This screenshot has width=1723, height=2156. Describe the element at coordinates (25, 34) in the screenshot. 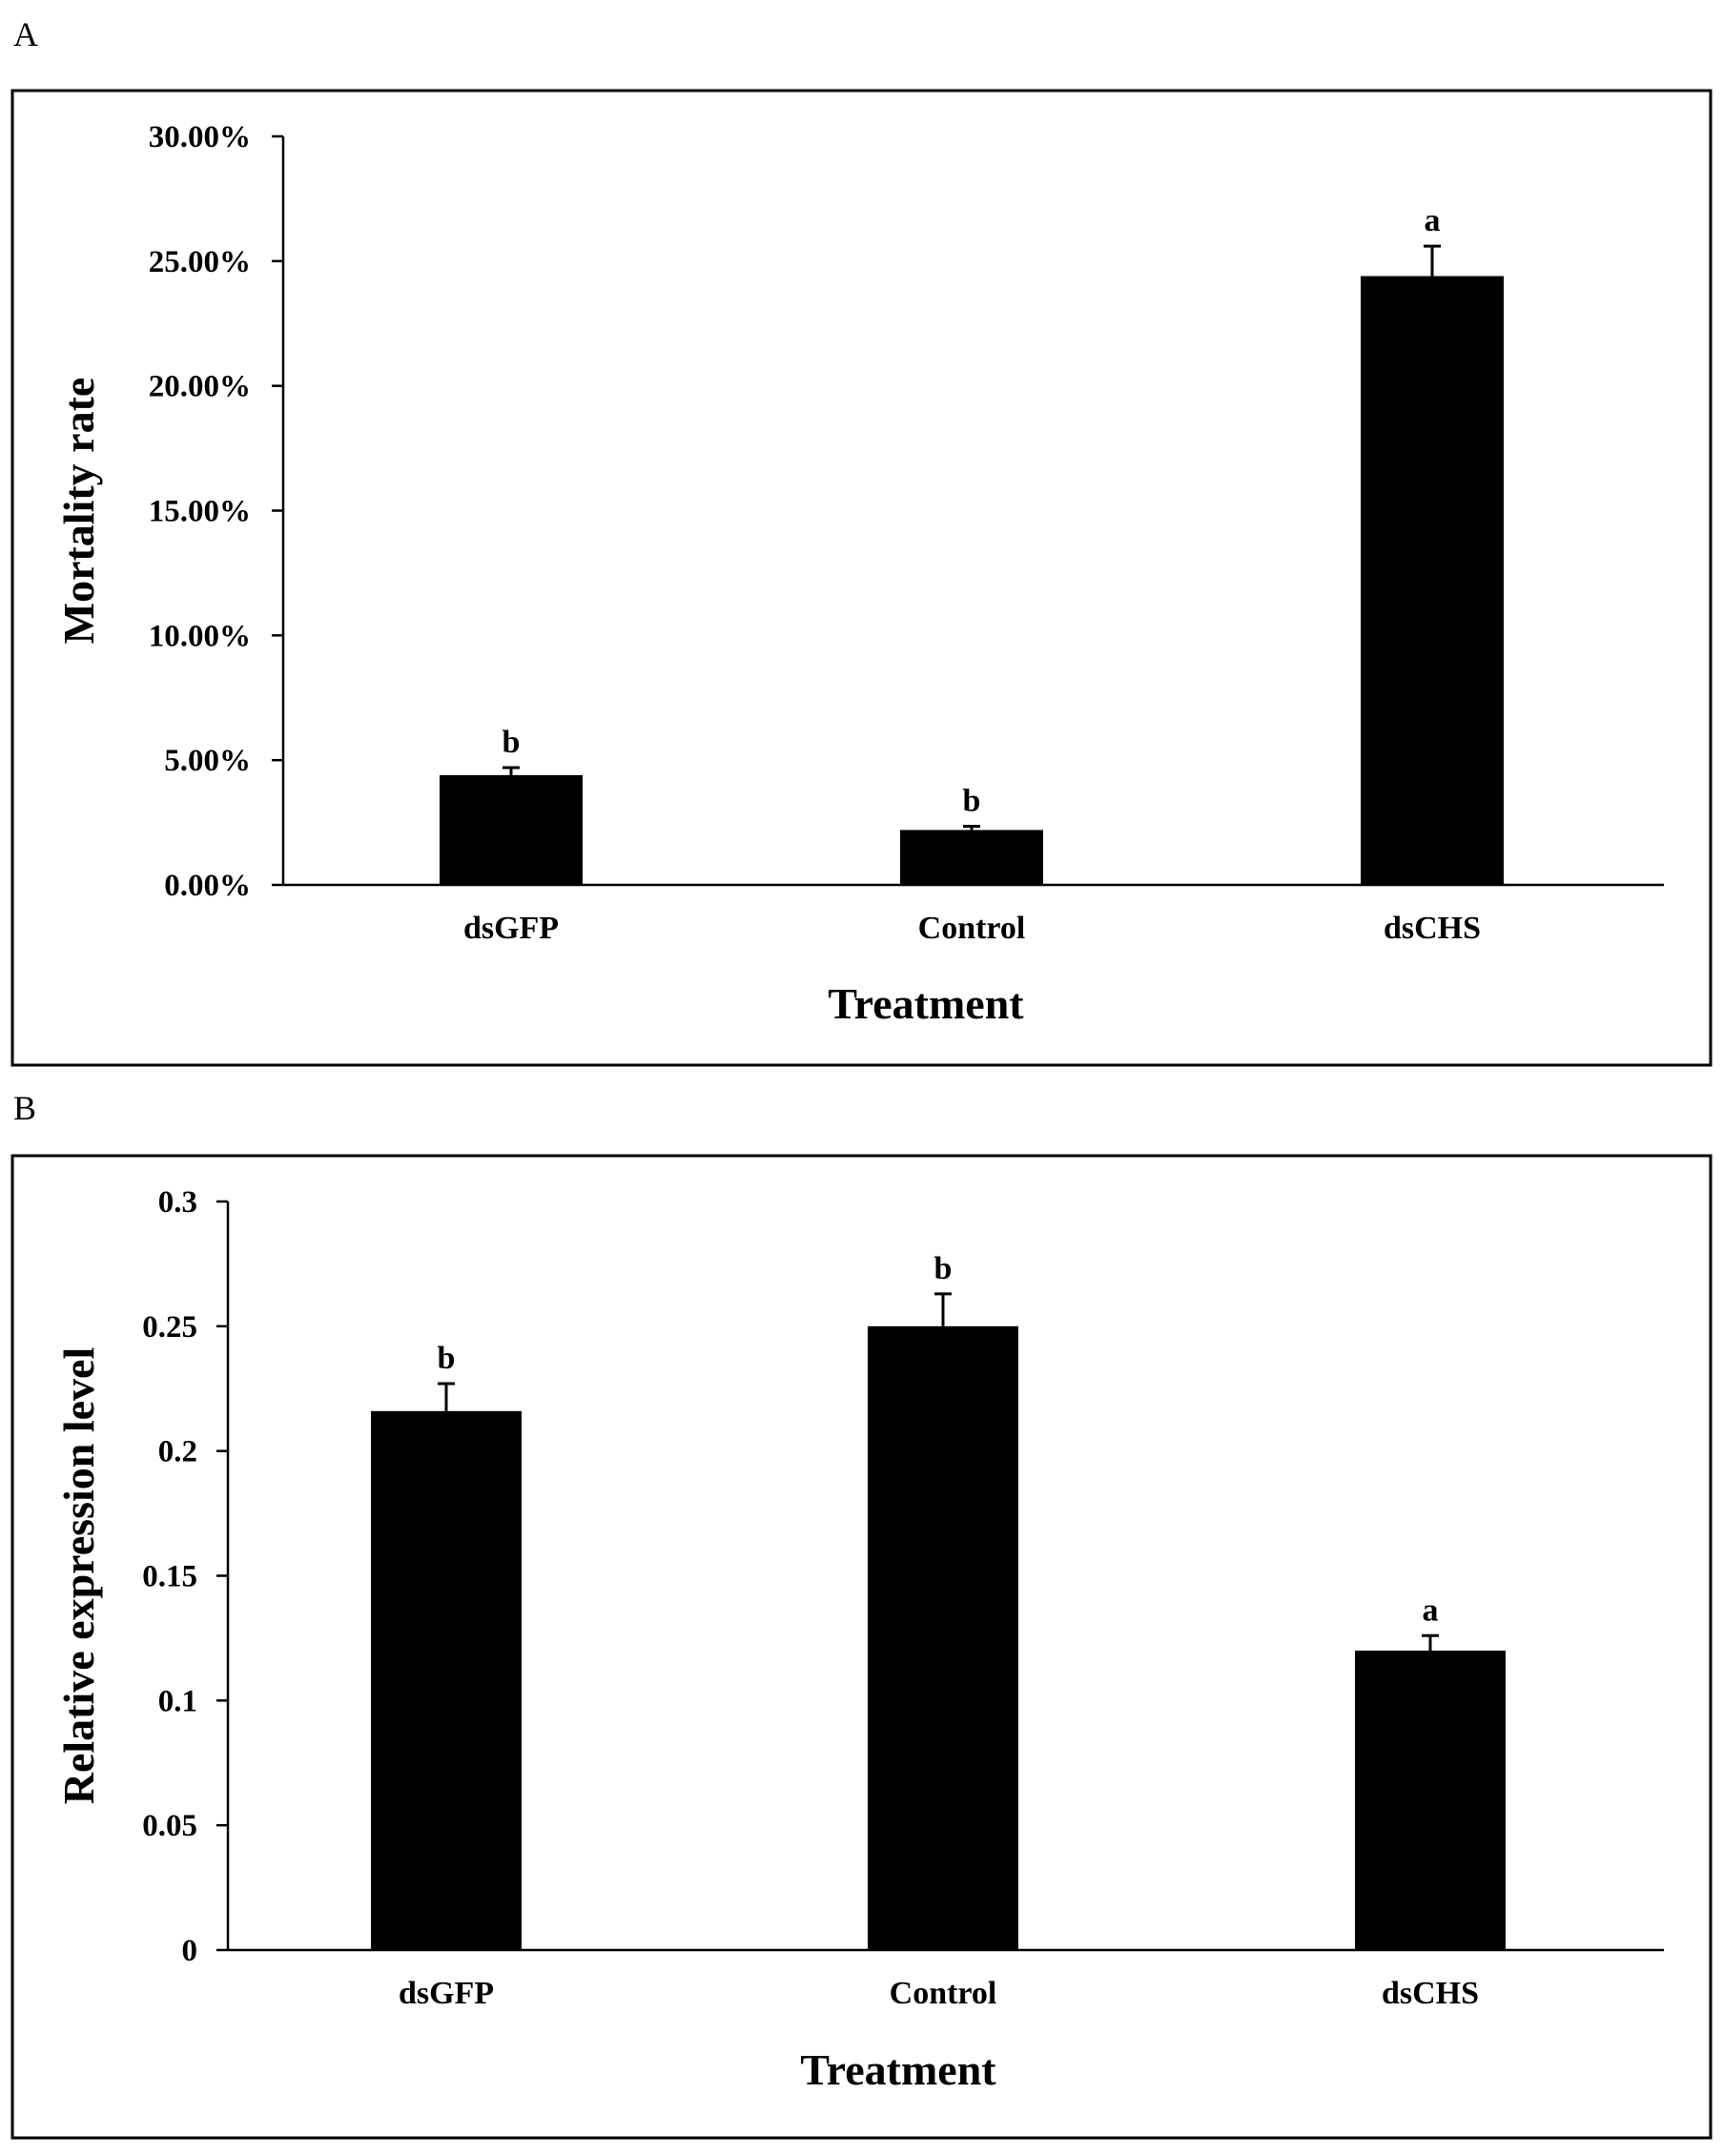

I see `panel-letter-a: A` at that location.